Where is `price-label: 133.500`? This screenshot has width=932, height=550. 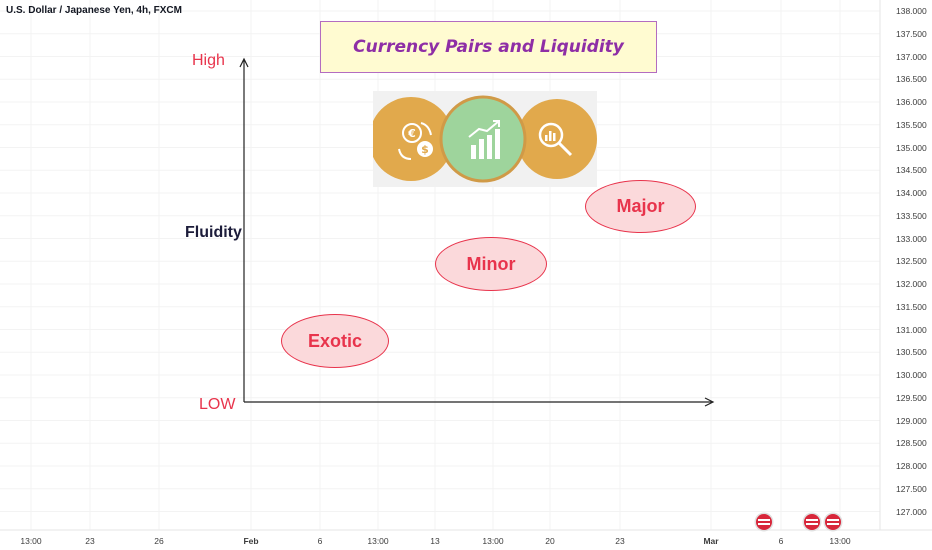 price-label: 133.500 is located at coordinates (911, 215).